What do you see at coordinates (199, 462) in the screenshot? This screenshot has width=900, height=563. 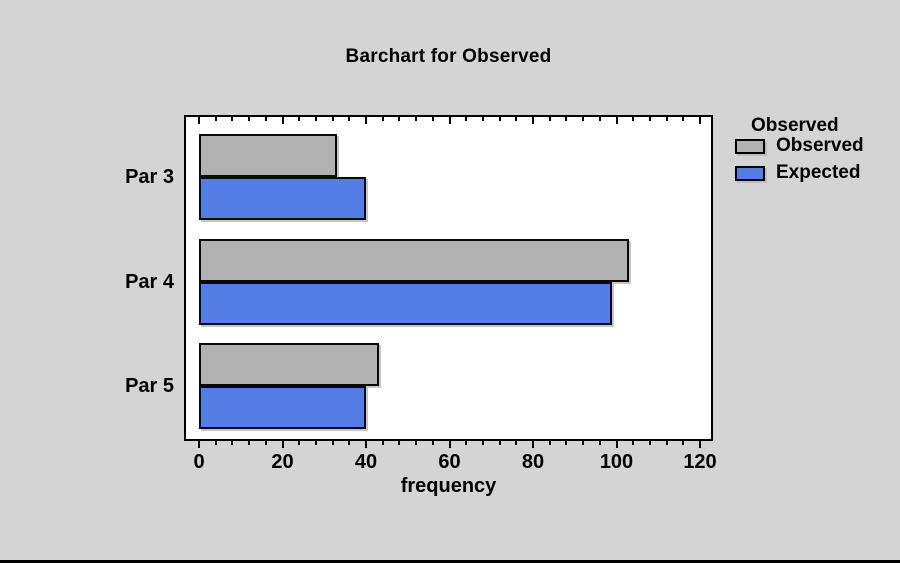 I see `x-tick-label: 0` at bounding box center [199, 462].